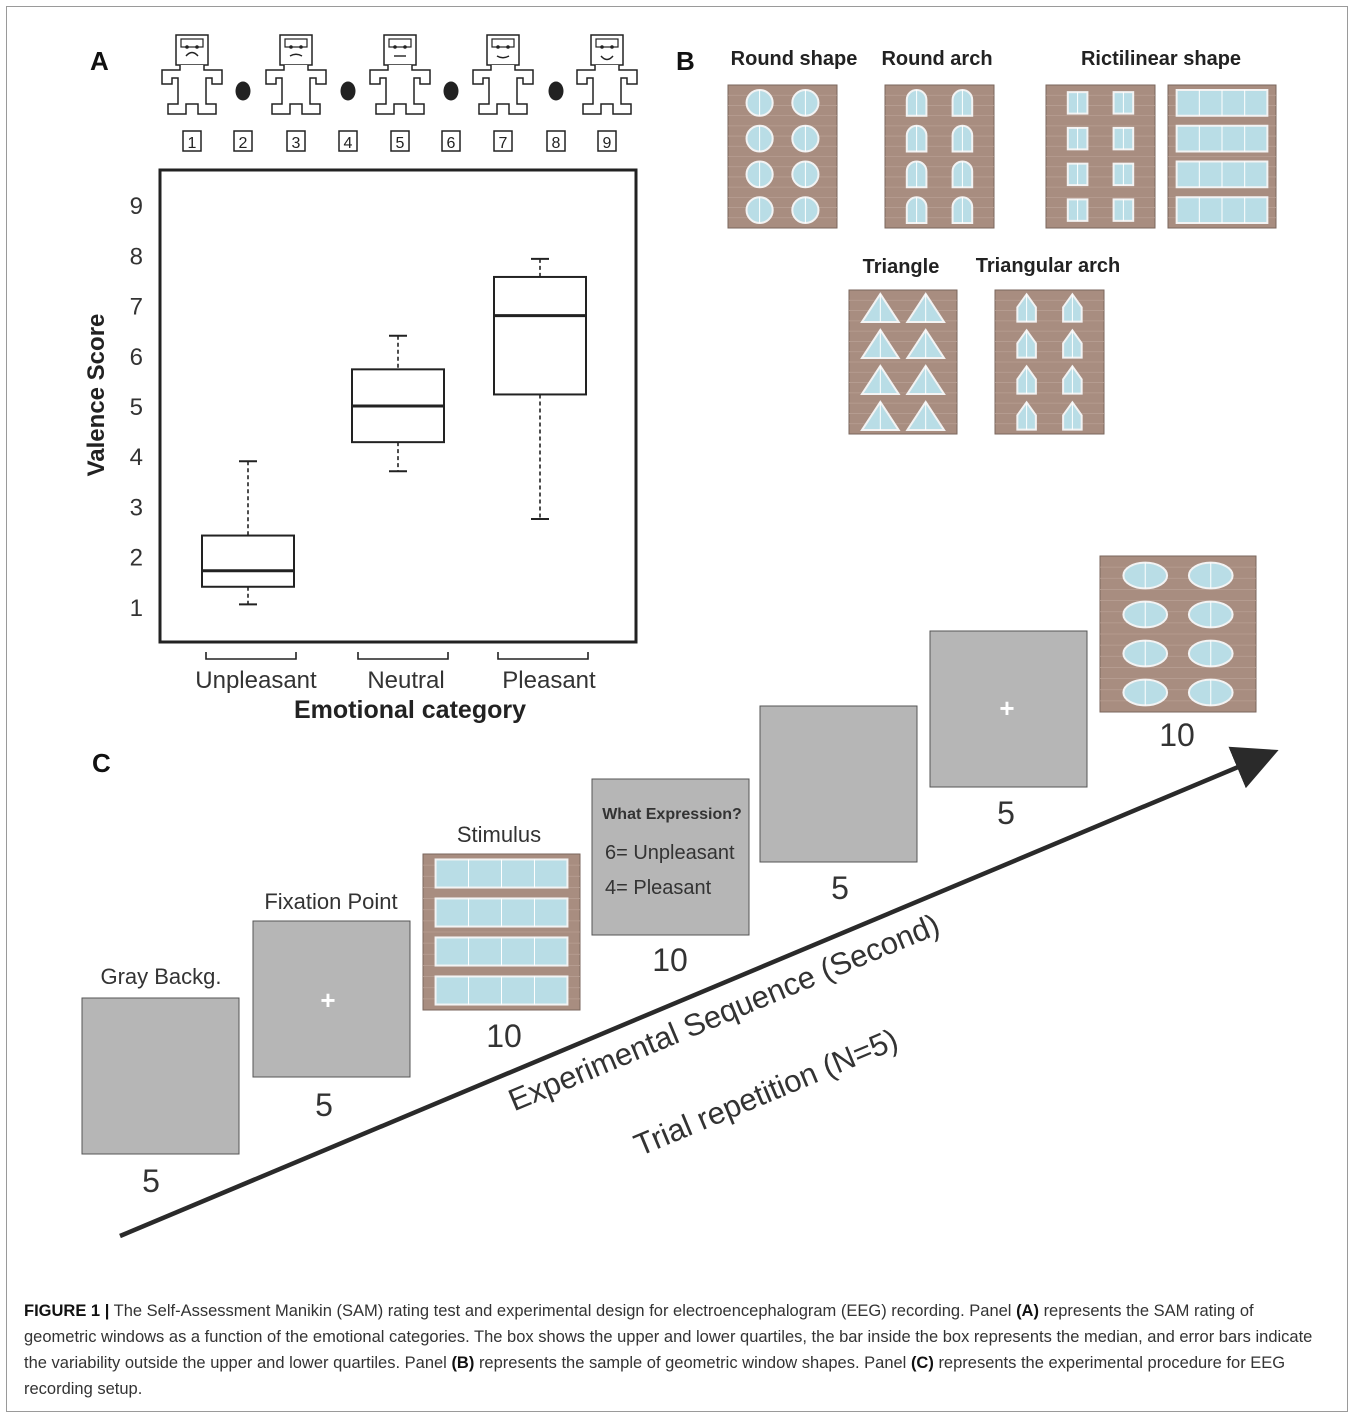  I want to click on stimulus-screen, so click(501, 932).